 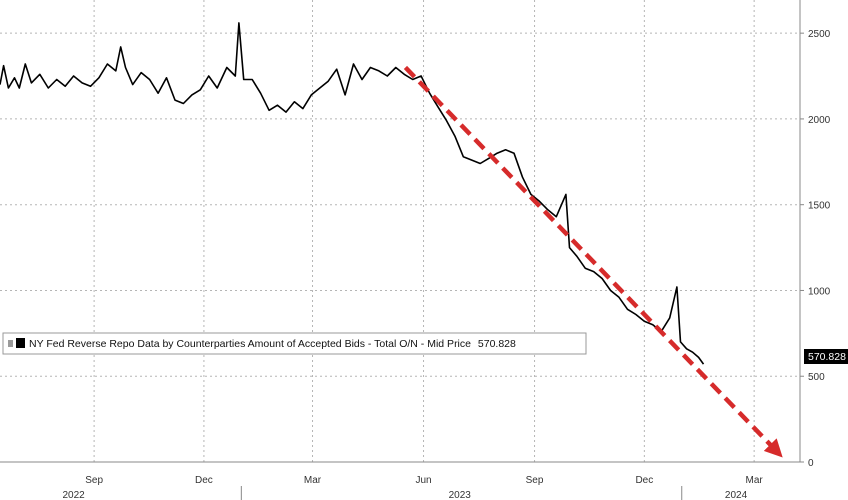 I want to click on legend-box, so click(x=294, y=343).